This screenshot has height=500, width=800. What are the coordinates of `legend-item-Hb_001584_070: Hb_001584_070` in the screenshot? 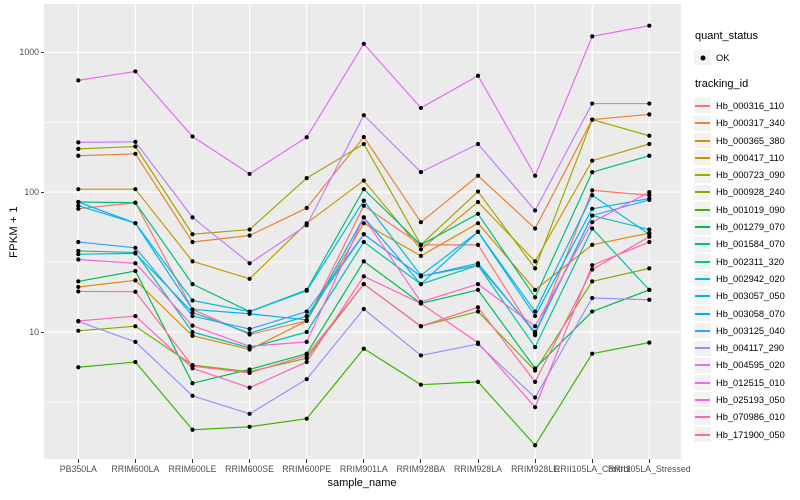 It's located at (747, 244).